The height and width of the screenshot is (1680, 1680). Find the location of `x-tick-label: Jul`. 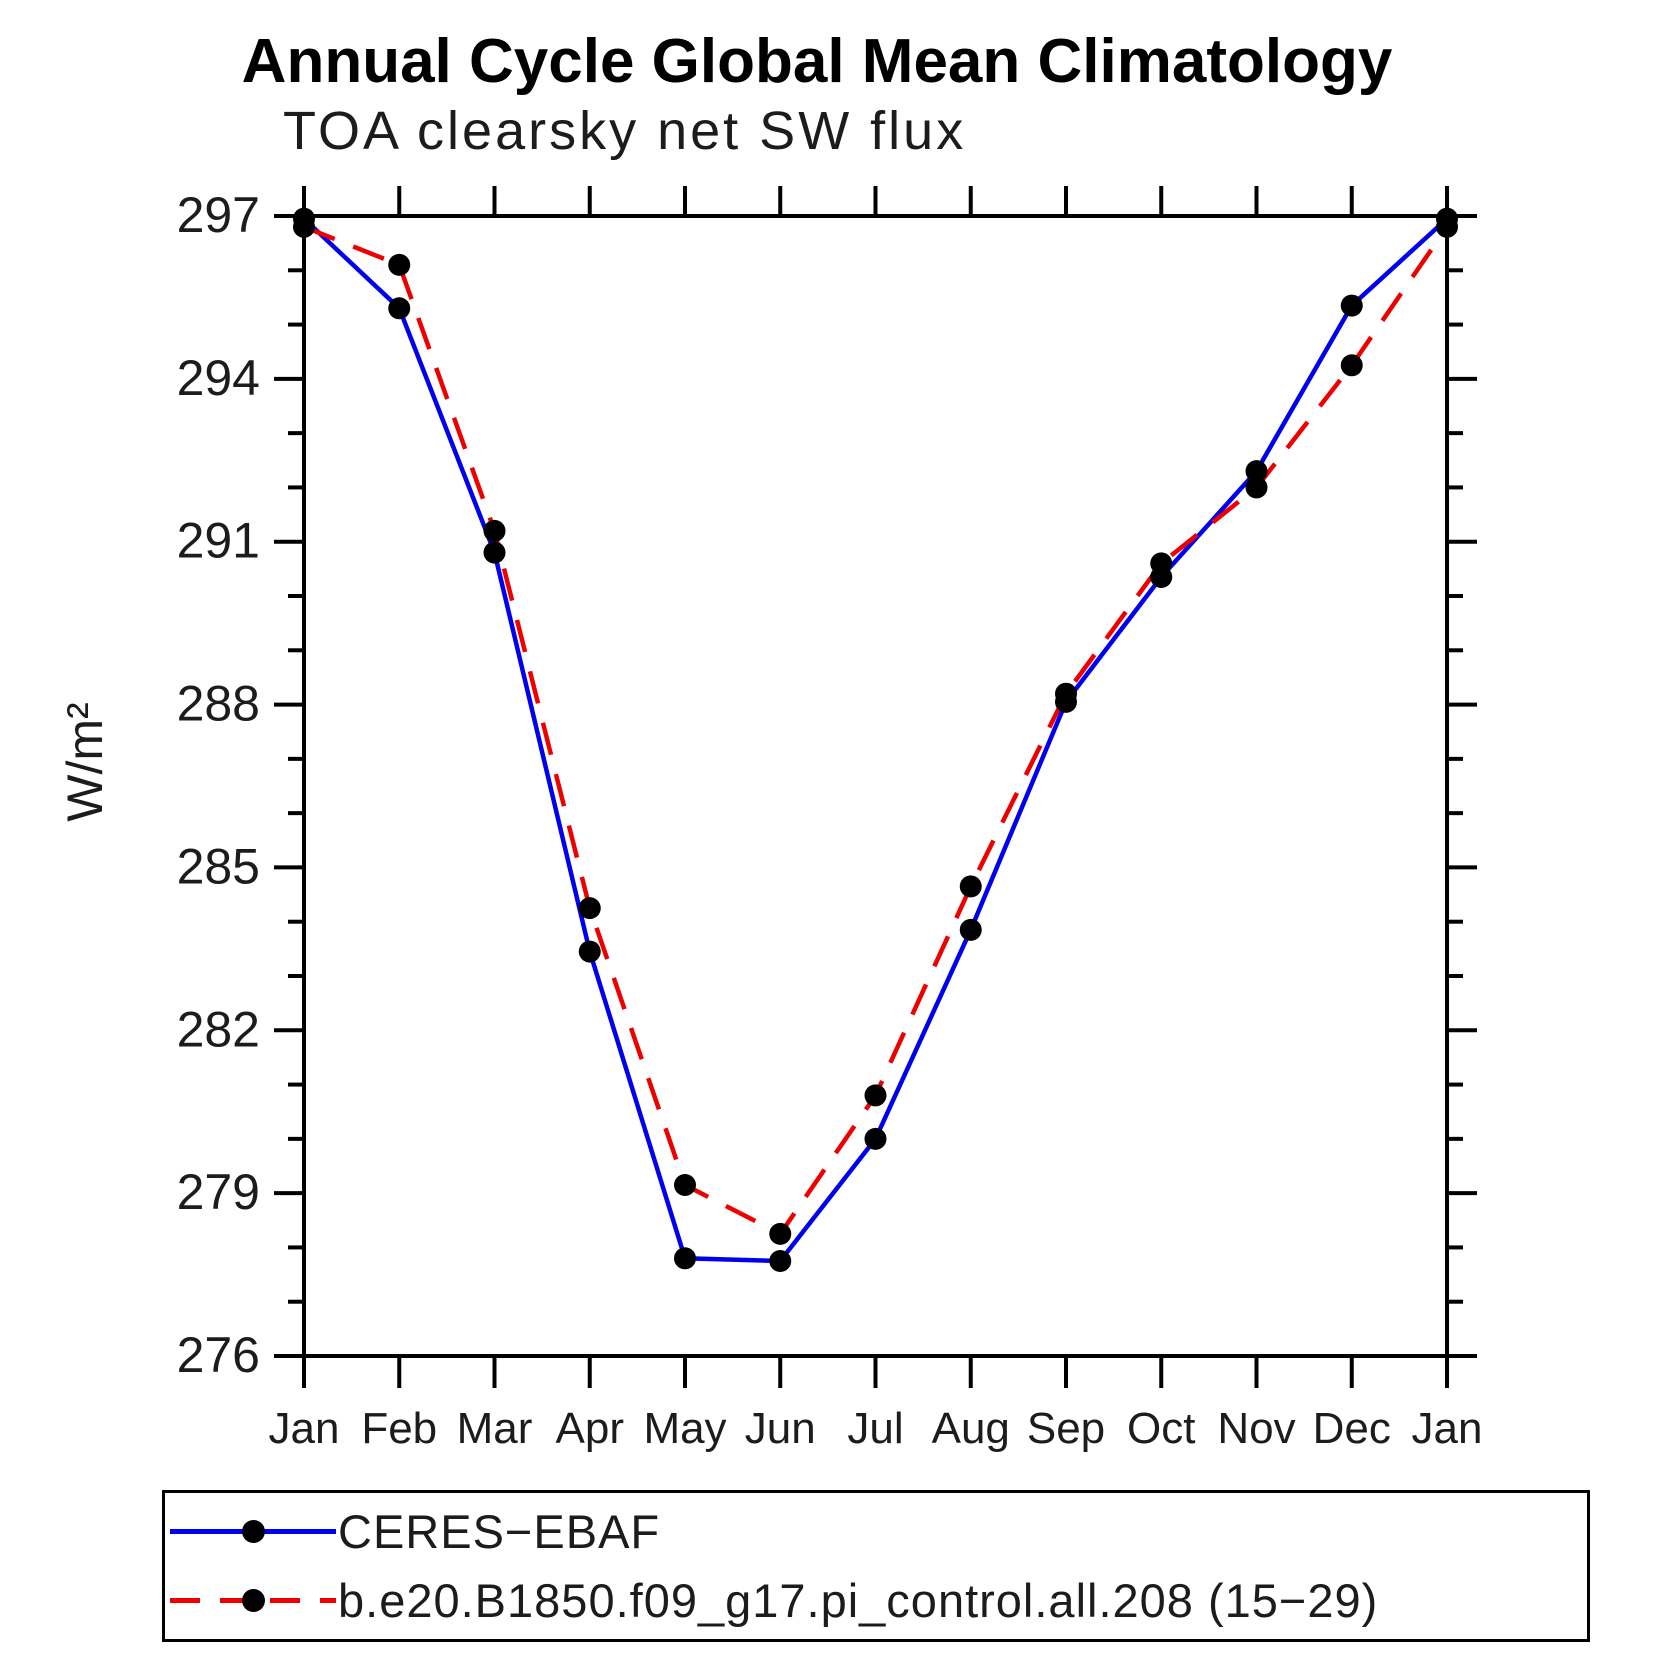

x-tick-label: Jul is located at coordinates (875, 1428).